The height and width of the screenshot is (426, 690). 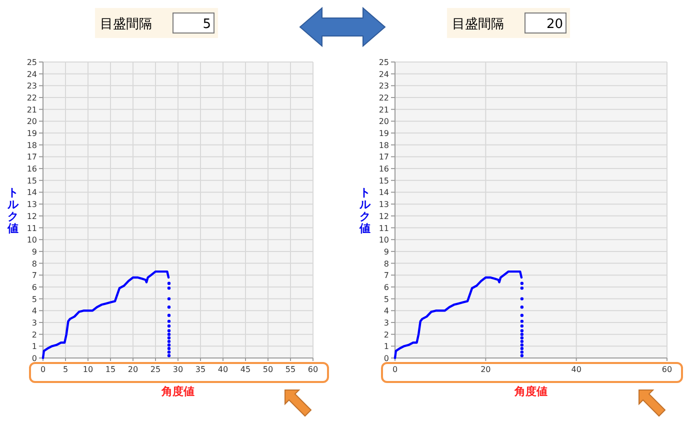 I want to click on text: 5, so click(x=206, y=24).